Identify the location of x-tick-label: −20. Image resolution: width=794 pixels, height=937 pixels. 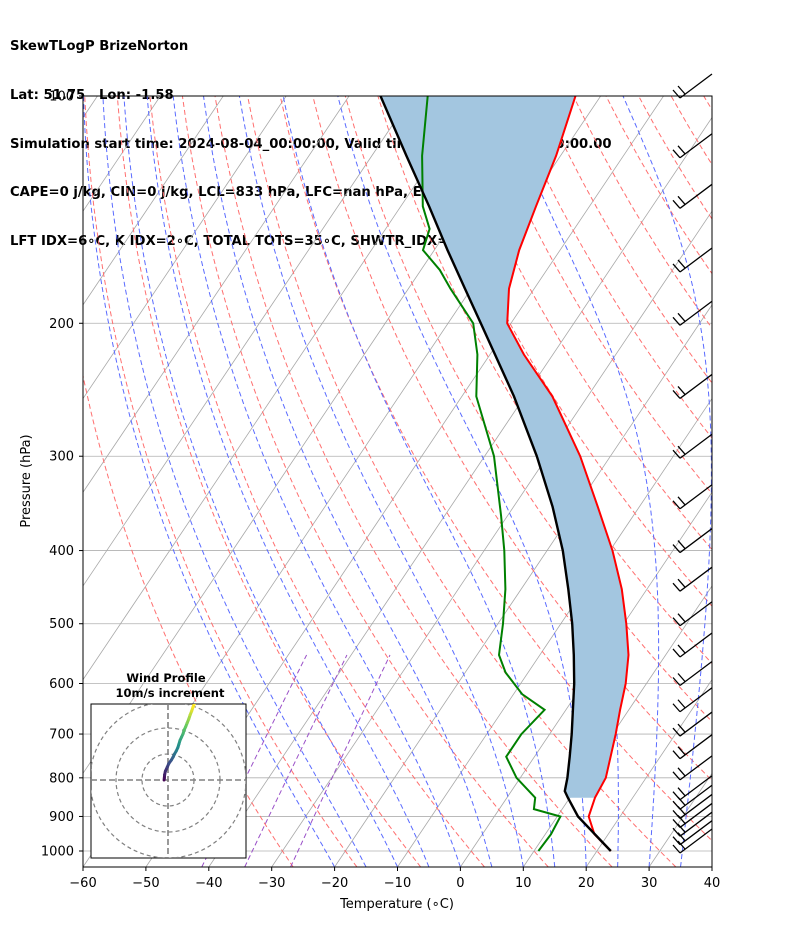
(334, 883).